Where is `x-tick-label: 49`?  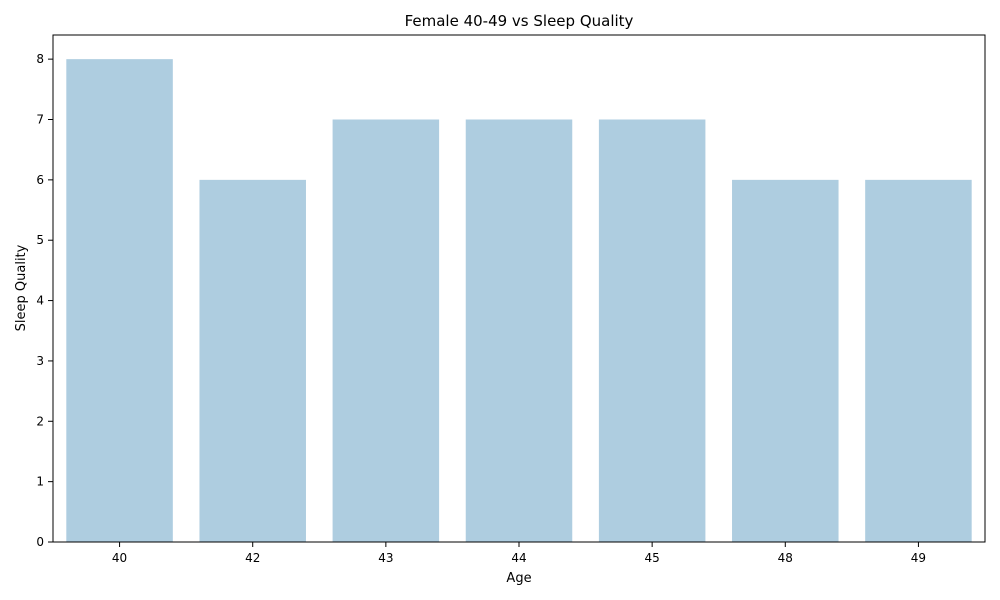 x-tick-label: 49 is located at coordinates (918, 558).